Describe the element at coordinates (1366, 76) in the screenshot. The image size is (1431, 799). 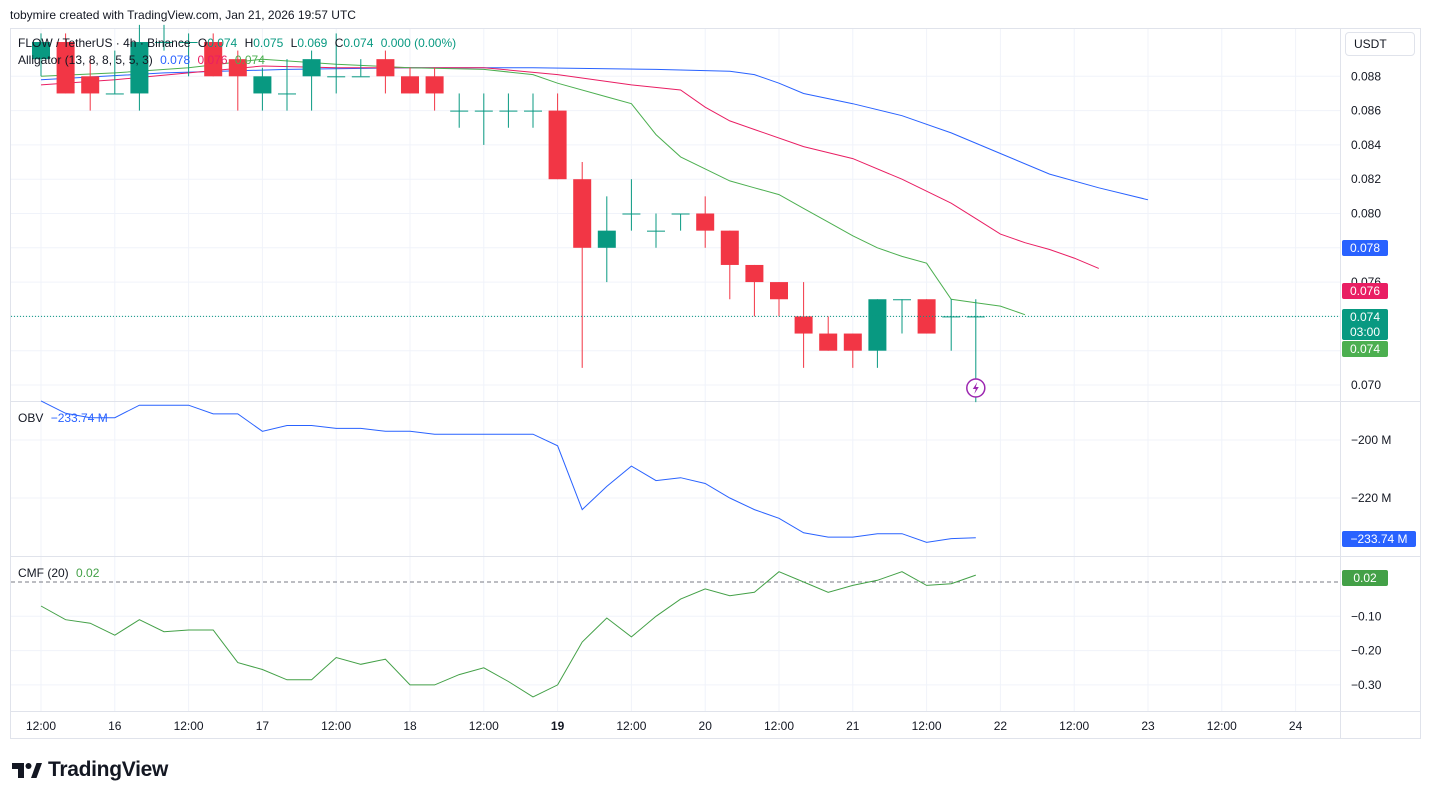
I see `price-tick-label: 0.088` at that location.